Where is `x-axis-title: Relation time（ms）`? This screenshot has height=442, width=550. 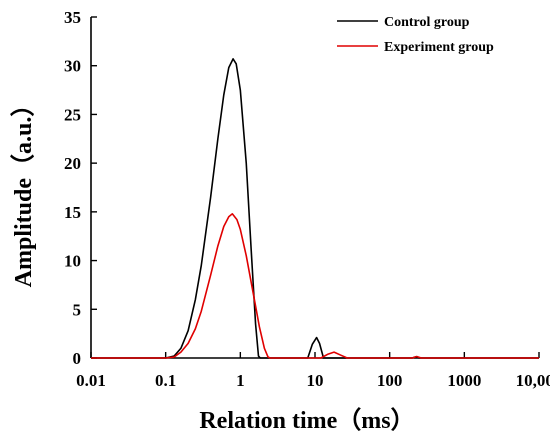 x-axis-title: Relation time（ms） is located at coordinates (306, 420).